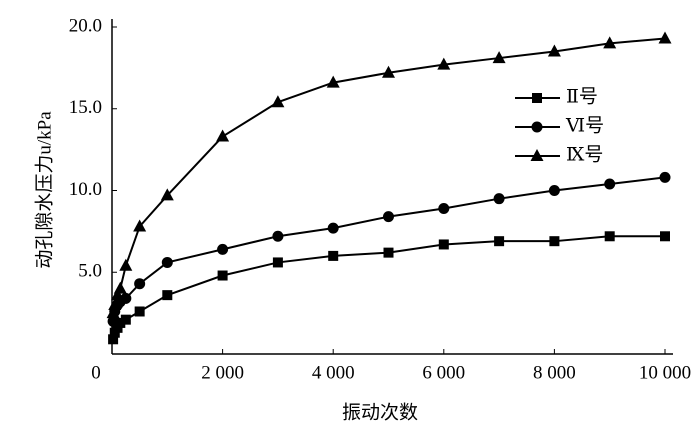 The image size is (700, 437). Describe the element at coordinates (222, 372) in the screenshot. I see `x-tick-label: 2 000` at that location.